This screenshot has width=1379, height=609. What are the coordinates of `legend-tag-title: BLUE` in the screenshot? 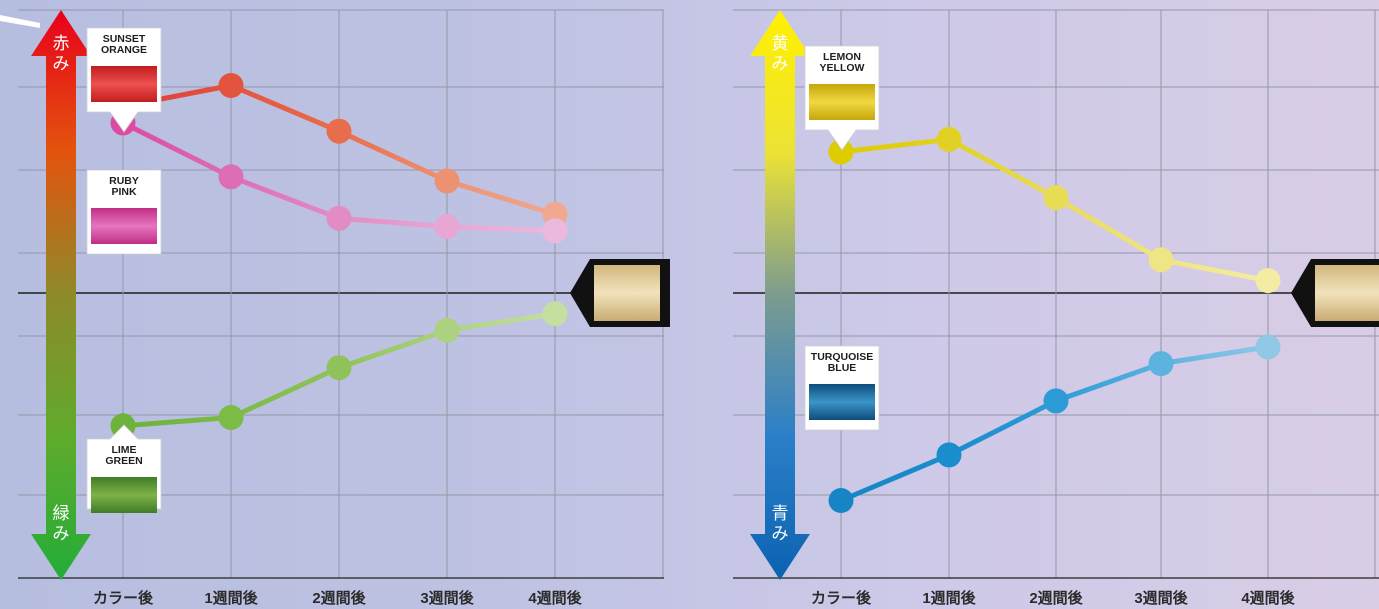 It's located at (842, 368).